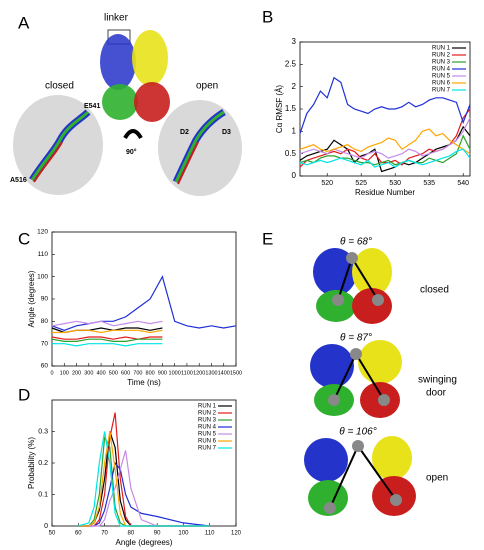 This screenshot has width=484, height=550. What do you see at coordinates (135, 75) in the screenshot?
I see `protein-top` at bounding box center [135, 75].